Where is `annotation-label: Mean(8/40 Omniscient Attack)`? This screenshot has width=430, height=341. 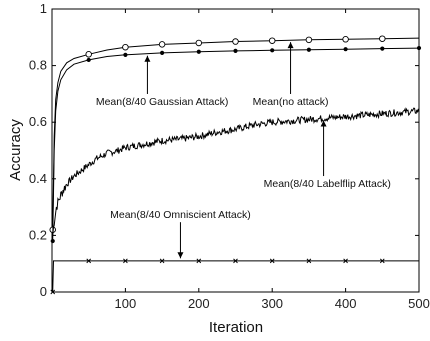
annotation-label: Mean(8/40 Omniscient Attack) is located at coordinates (180, 215).